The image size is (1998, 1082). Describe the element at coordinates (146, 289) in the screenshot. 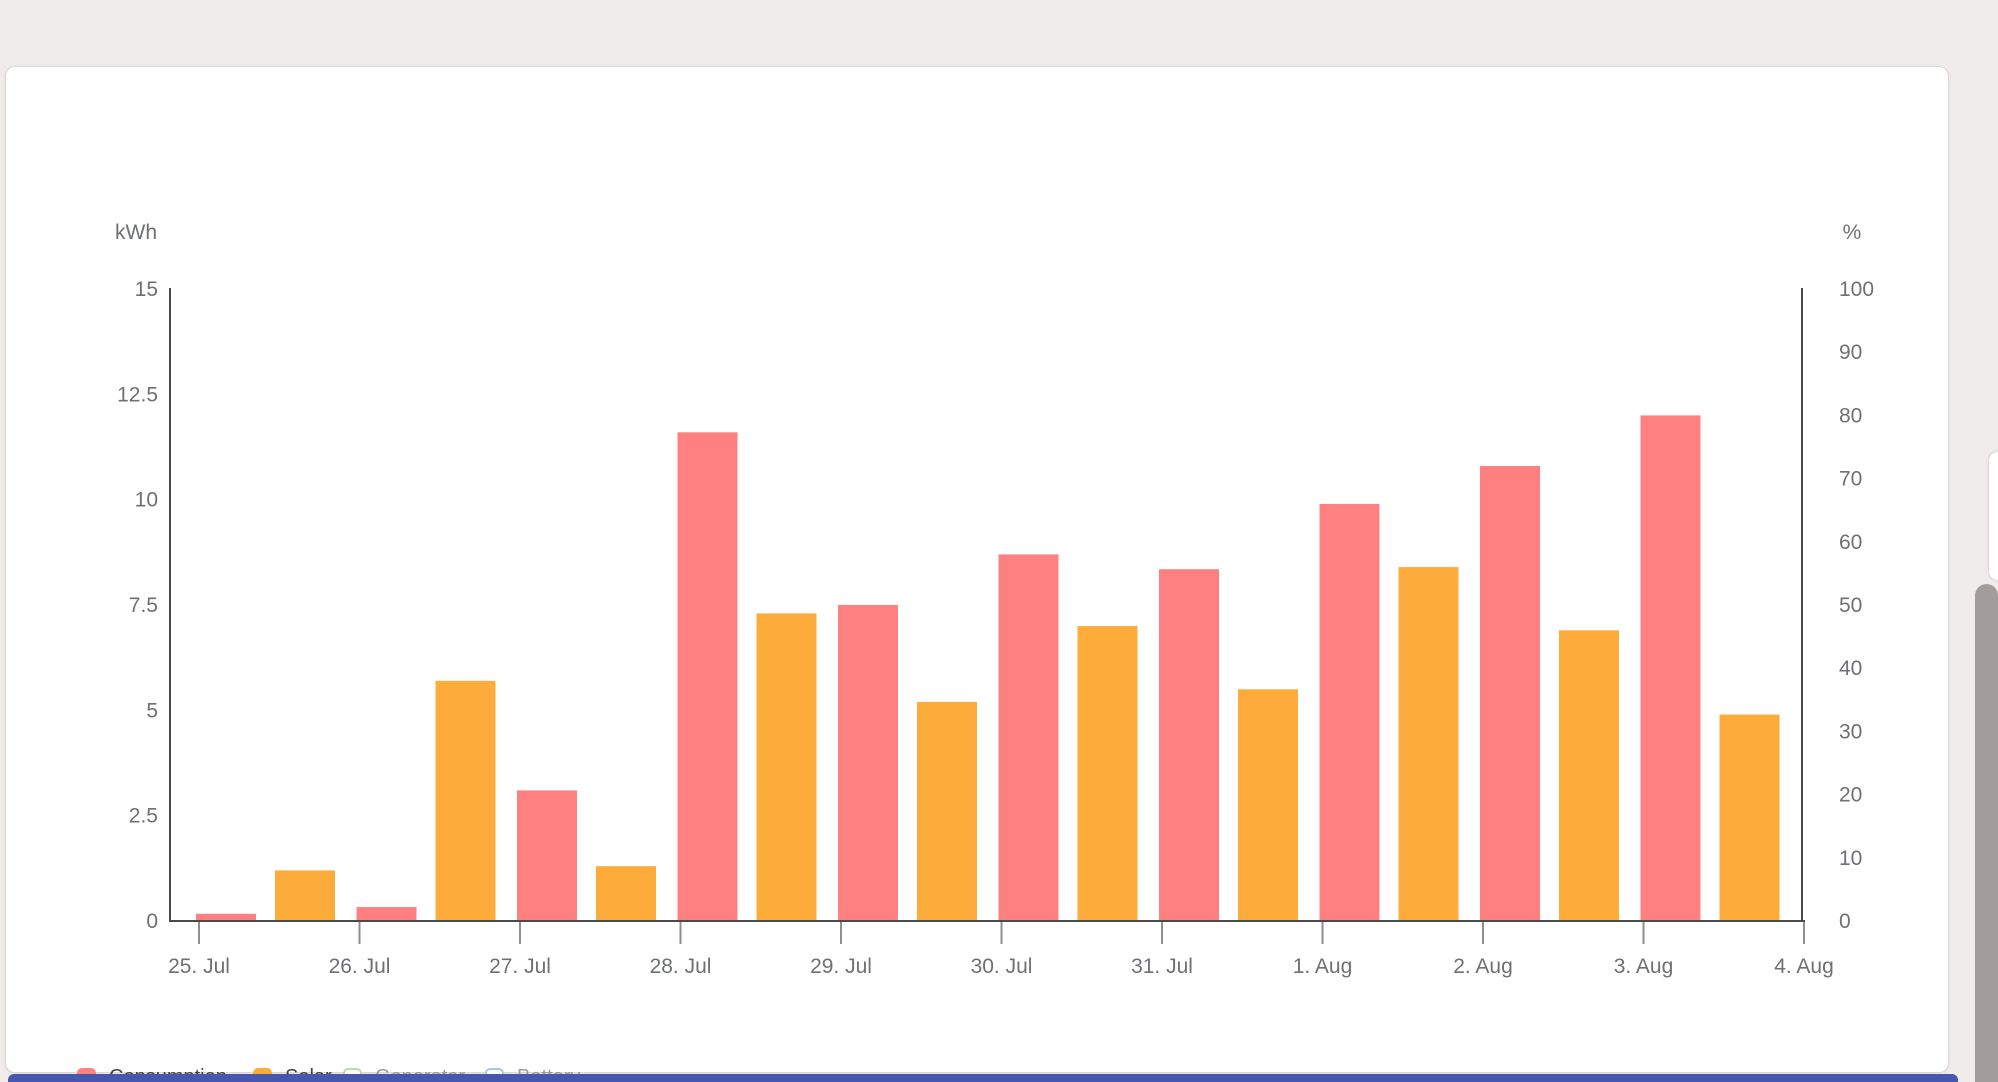

I see `left-axis-tick-label: 15` at that location.